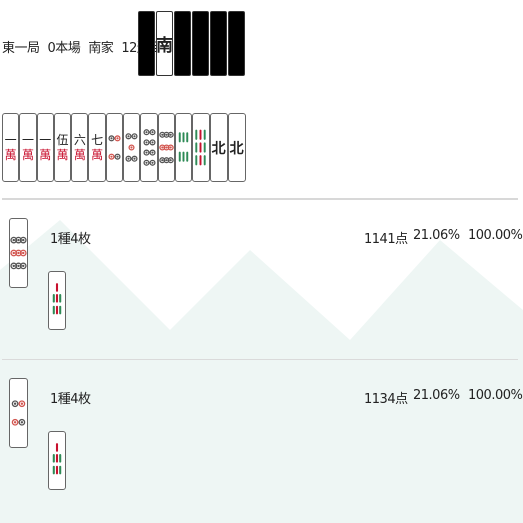 This screenshot has height=523, width=523. I want to click on tile-number: 六, so click(79, 140).